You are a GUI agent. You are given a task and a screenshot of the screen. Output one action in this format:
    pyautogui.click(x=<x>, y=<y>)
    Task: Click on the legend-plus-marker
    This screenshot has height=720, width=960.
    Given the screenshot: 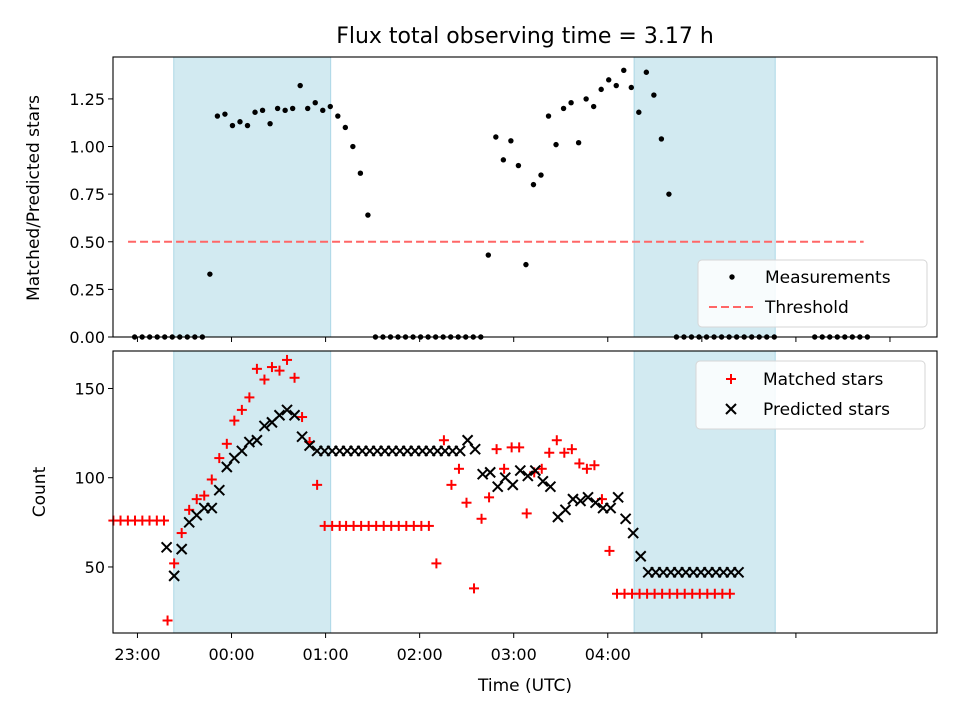 What is the action you would take?
    pyautogui.click(x=731, y=379)
    